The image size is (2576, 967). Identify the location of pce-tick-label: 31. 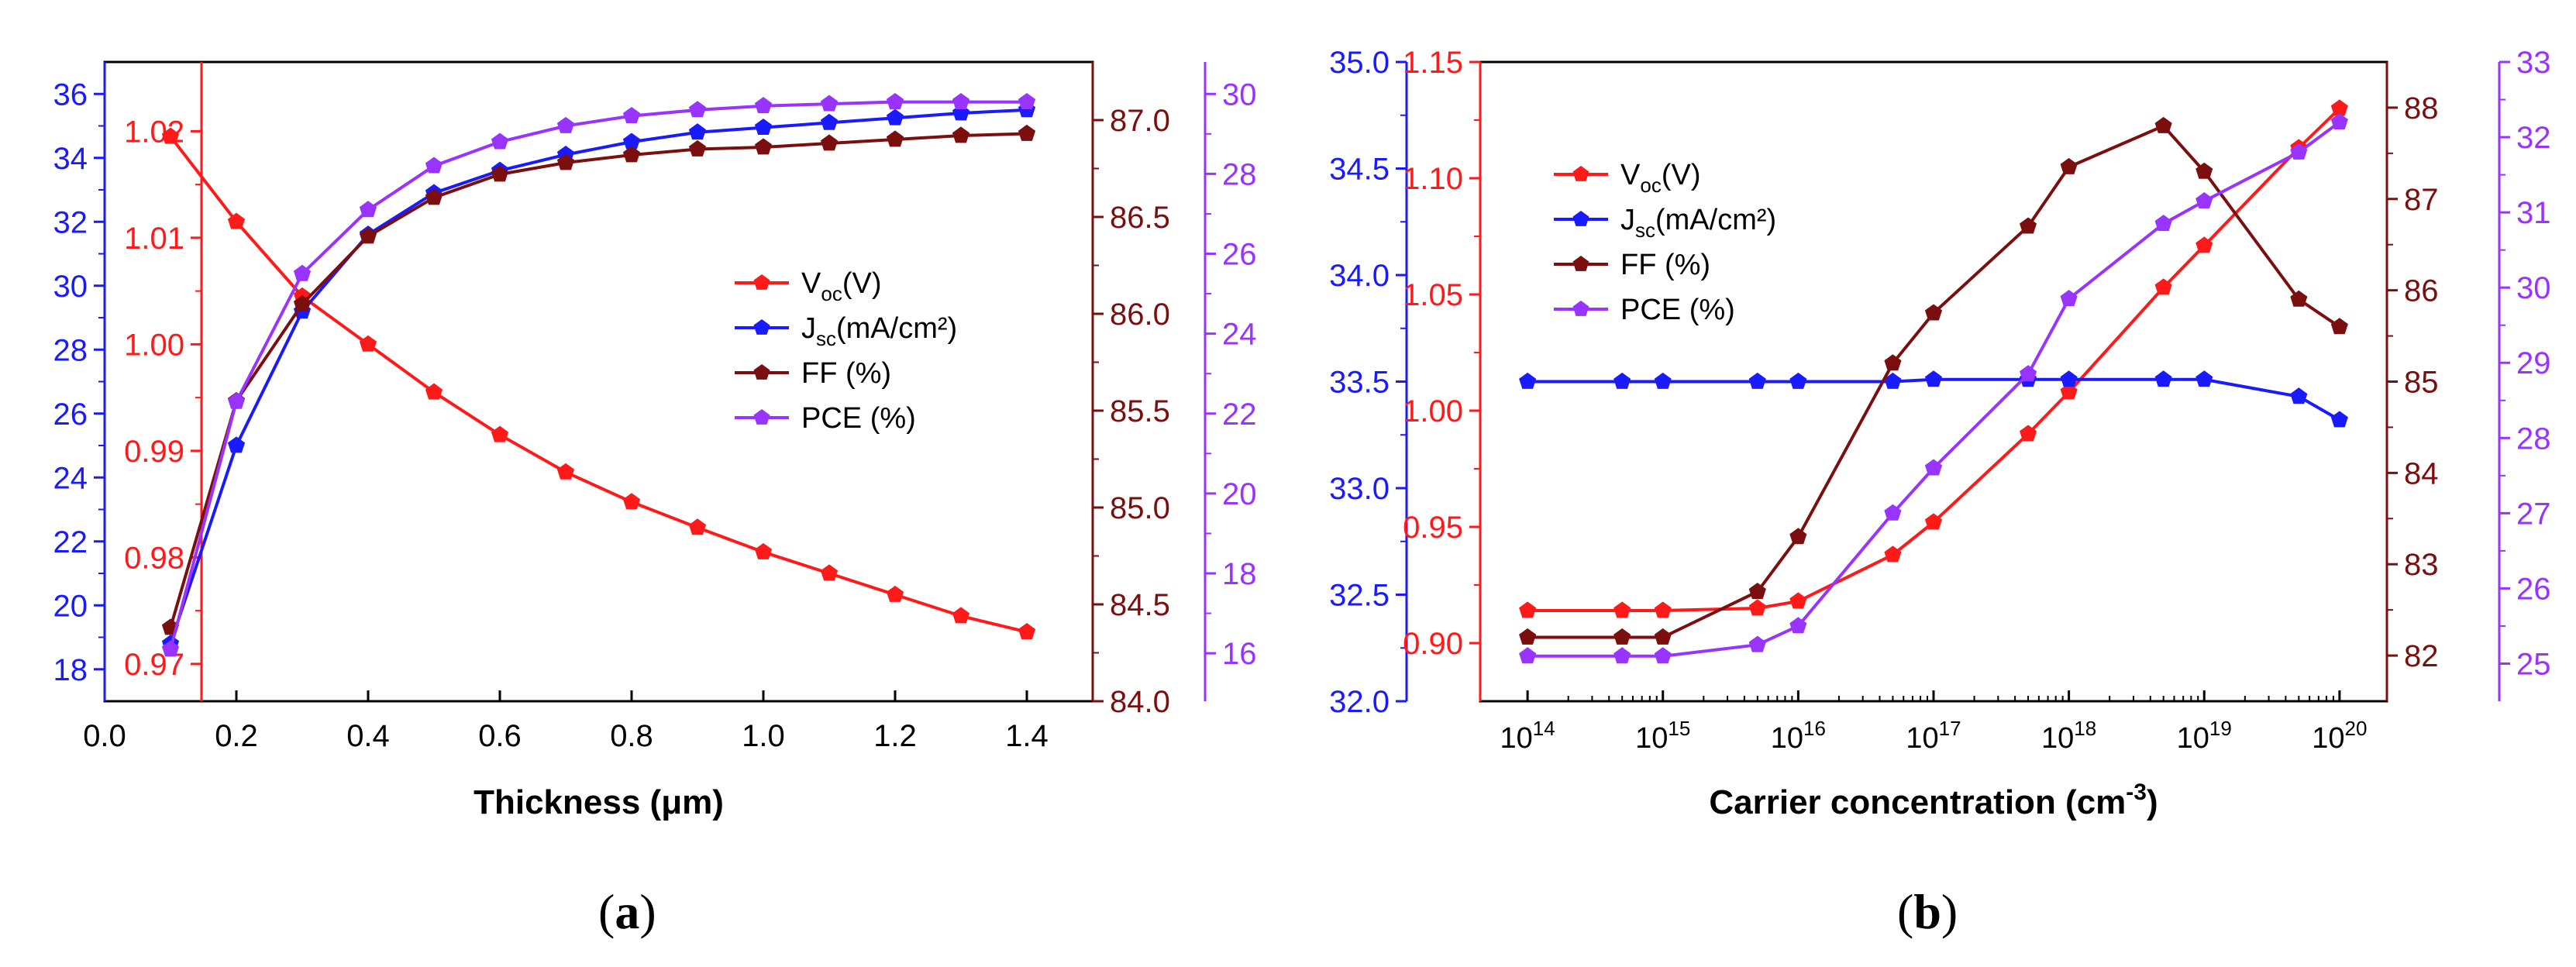
(2533, 213).